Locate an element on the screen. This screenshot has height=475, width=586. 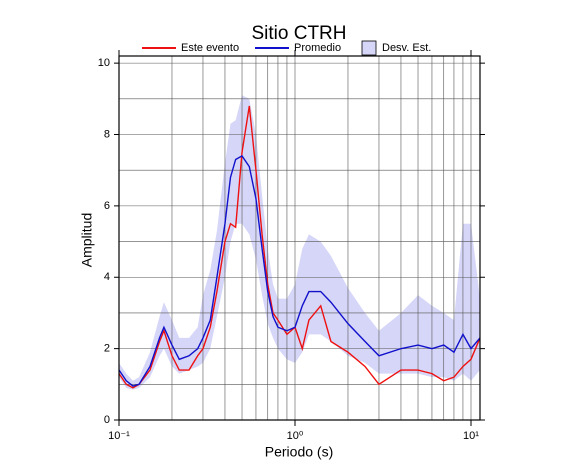
y-tick-label: 6 is located at coordinates (107, 206).